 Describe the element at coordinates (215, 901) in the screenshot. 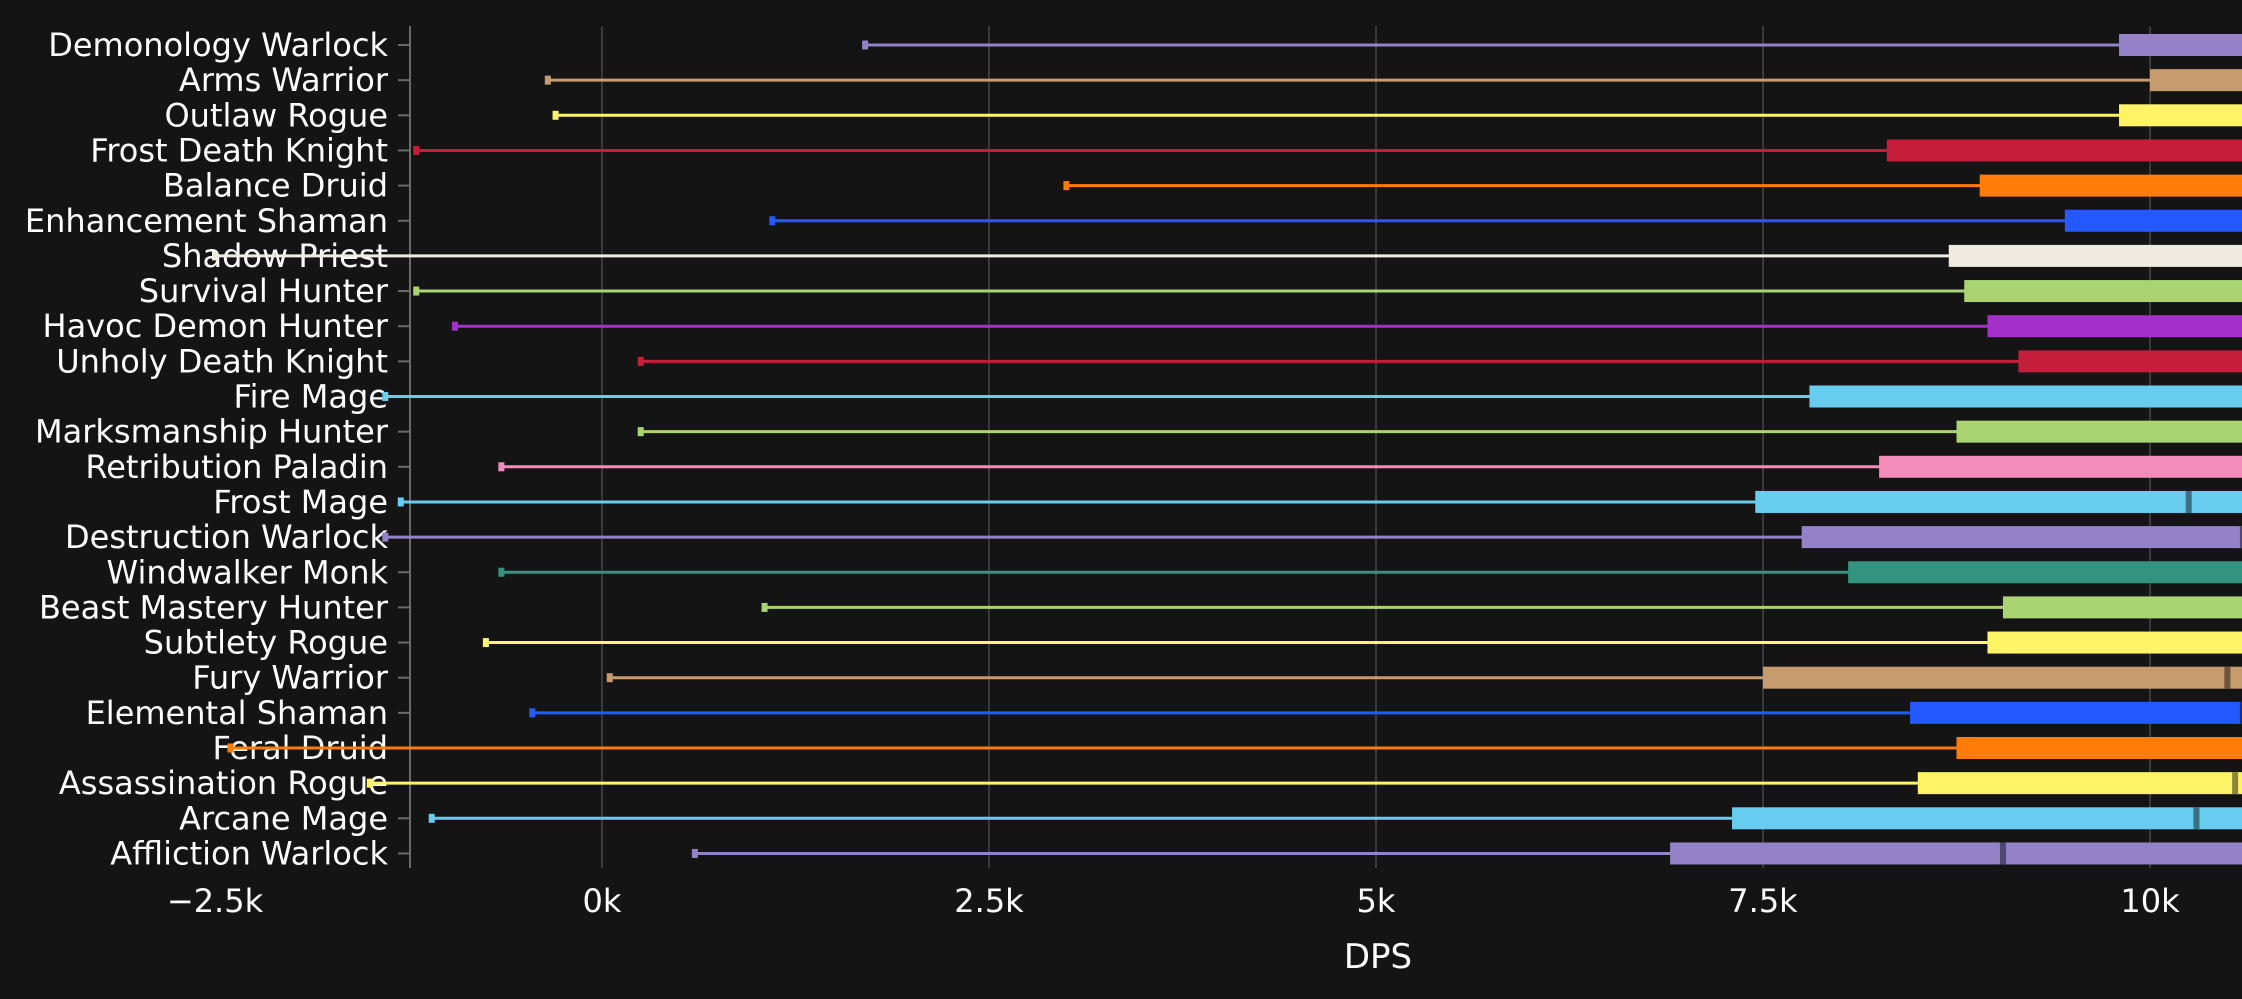

I see `x-tick-label: −2.5k` at that location.